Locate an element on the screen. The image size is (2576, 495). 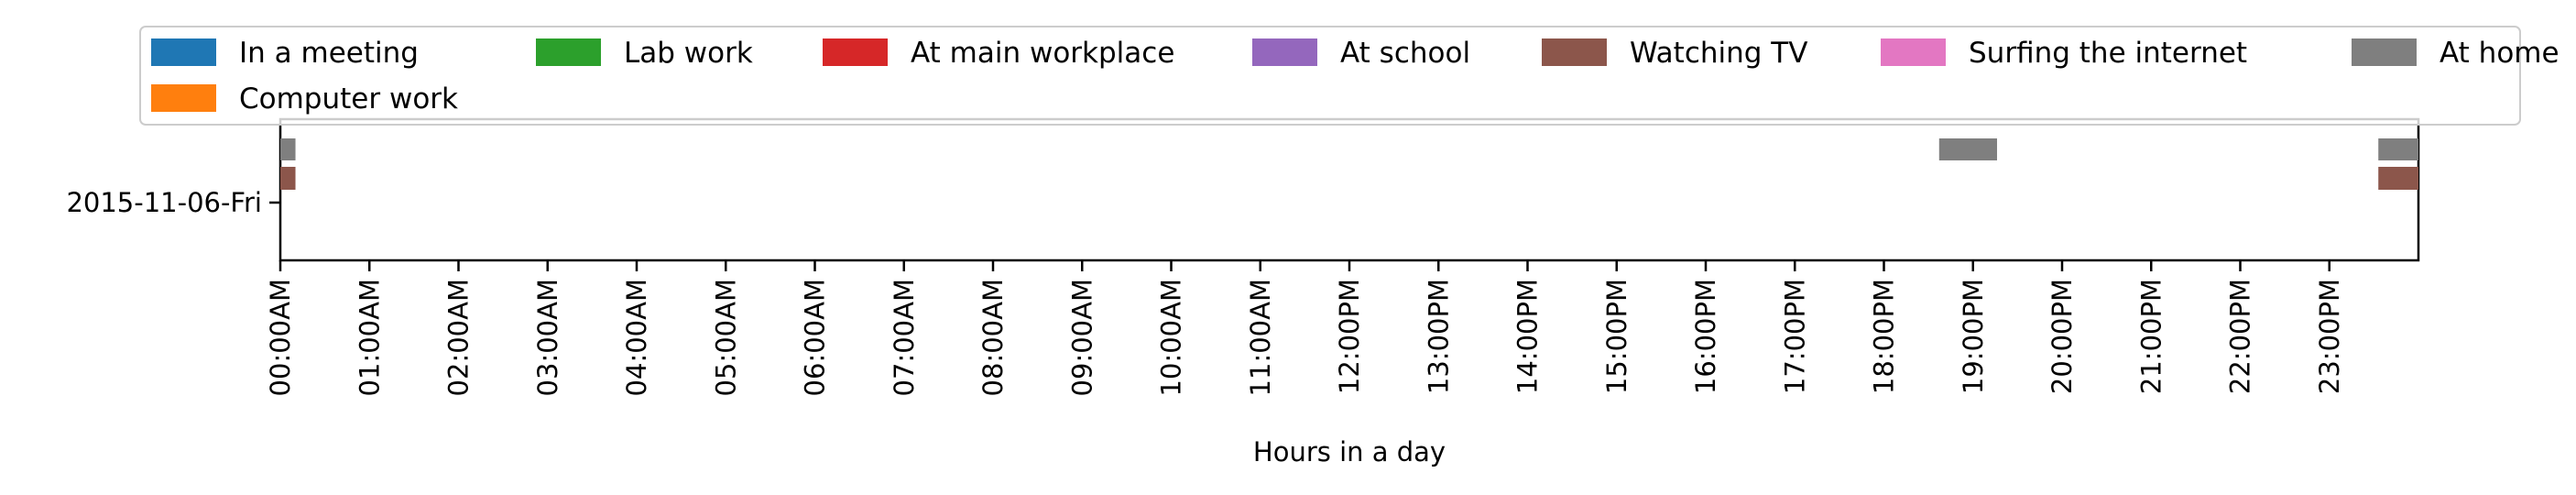
legend-label-lab-work: Lab work is located at coordinates (689, 53).